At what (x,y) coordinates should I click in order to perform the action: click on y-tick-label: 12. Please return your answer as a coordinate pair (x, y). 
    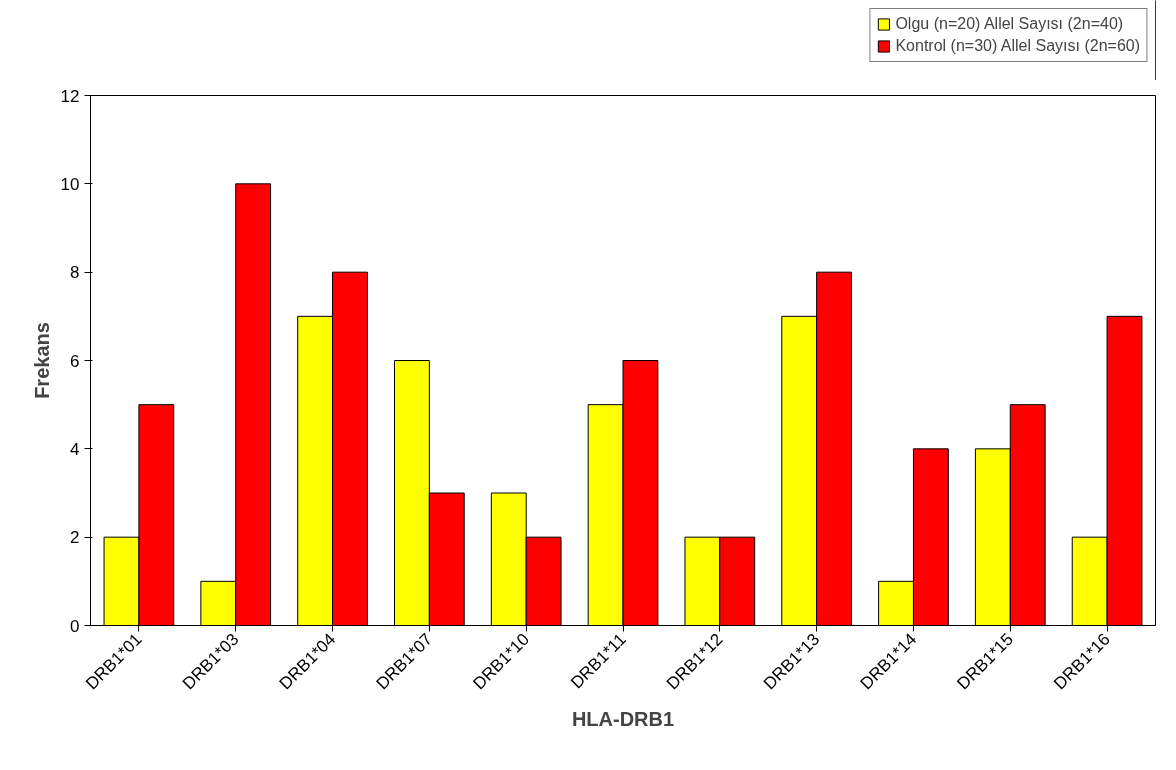
    Looking at the image, I should click on (70, 96).